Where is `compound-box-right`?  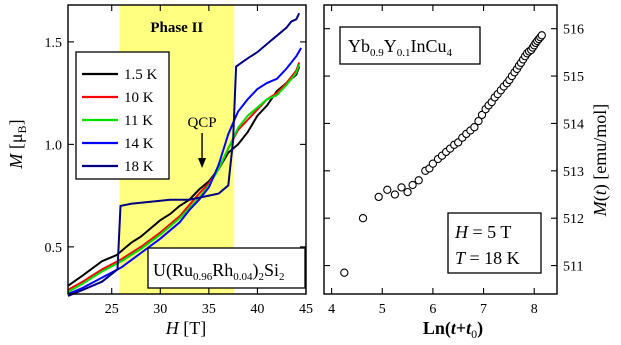 compound-box-right is located at coordinates (410, 45).